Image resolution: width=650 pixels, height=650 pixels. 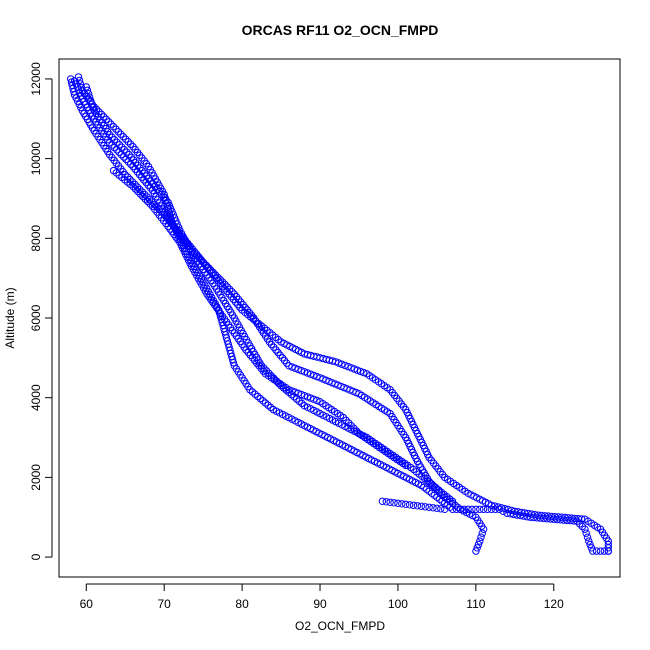 What do you see at coordinates (398, 604) in the screenshot?
I see `x-tick-label: 100` at bounding box center [398, 604].